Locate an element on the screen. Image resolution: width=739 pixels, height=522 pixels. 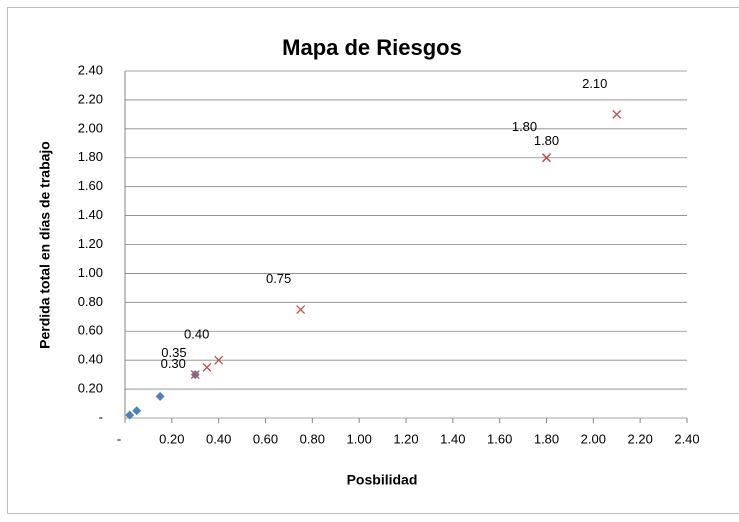
data-label: 0.30 is located at coordinates (173, 363).